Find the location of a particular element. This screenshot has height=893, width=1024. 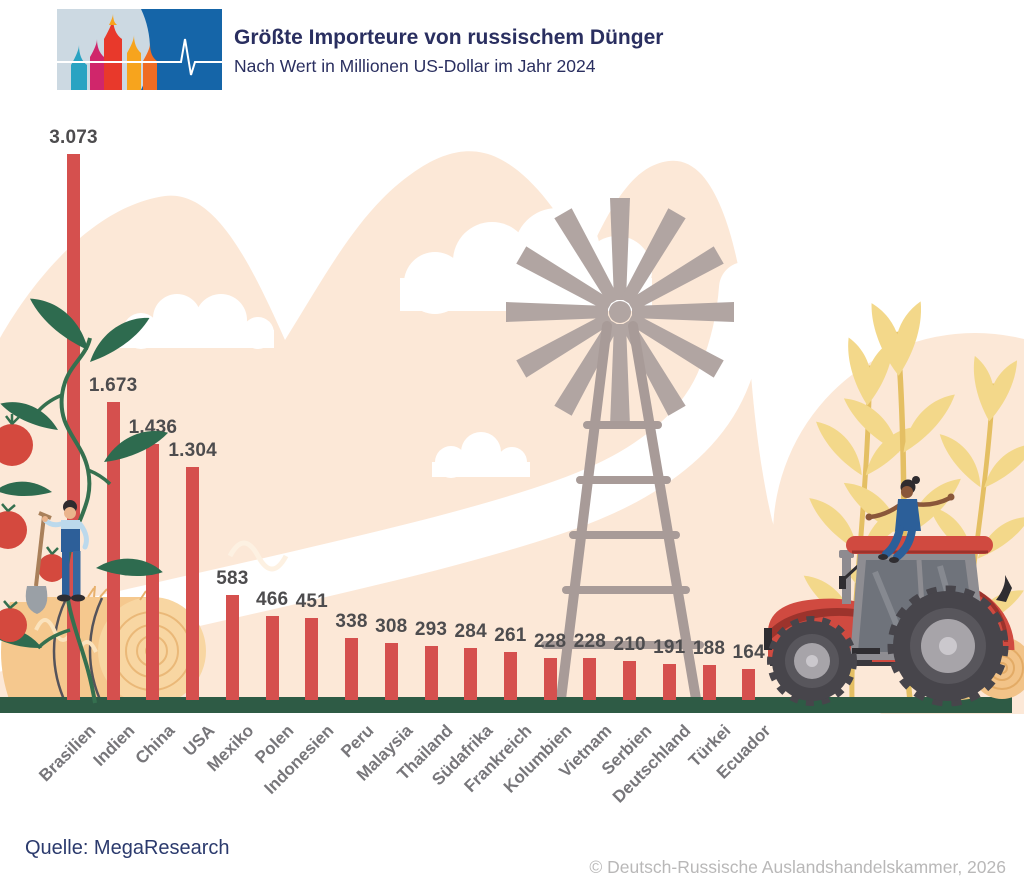

bar-mexiko is located at coordinates (232, 647).